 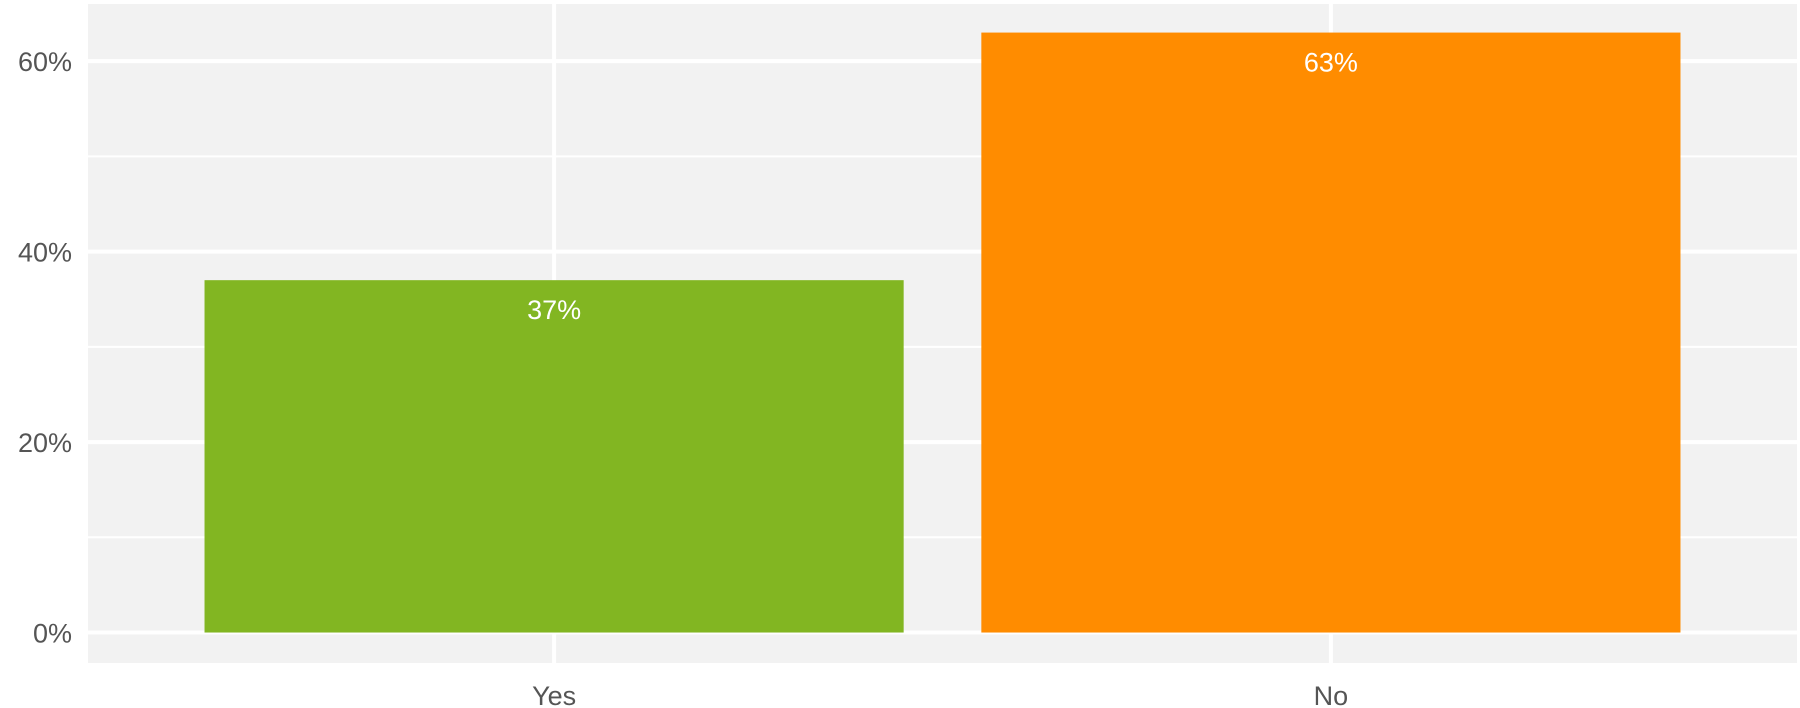 What do you see at coordinates (1331, 694) in the screenshot?
I see `x-tick-label: No` at bounding box center [1331, 694].